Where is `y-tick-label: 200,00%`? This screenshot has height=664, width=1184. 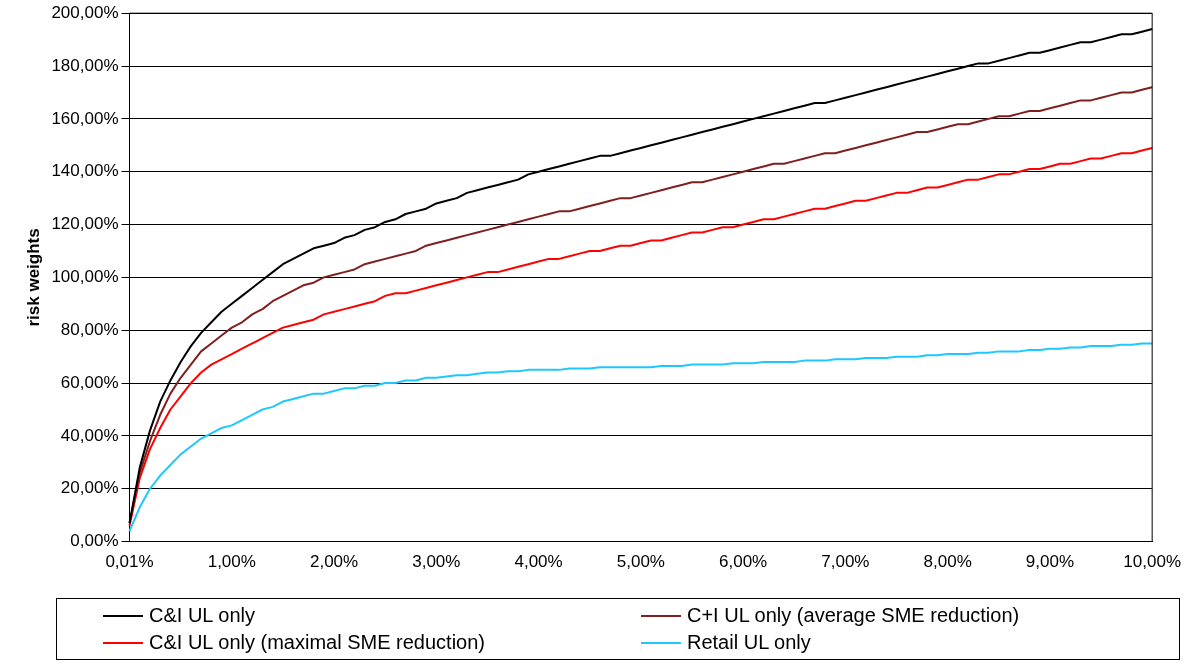
y-tick-label: 200,00% is located at coordinates (85, 12).